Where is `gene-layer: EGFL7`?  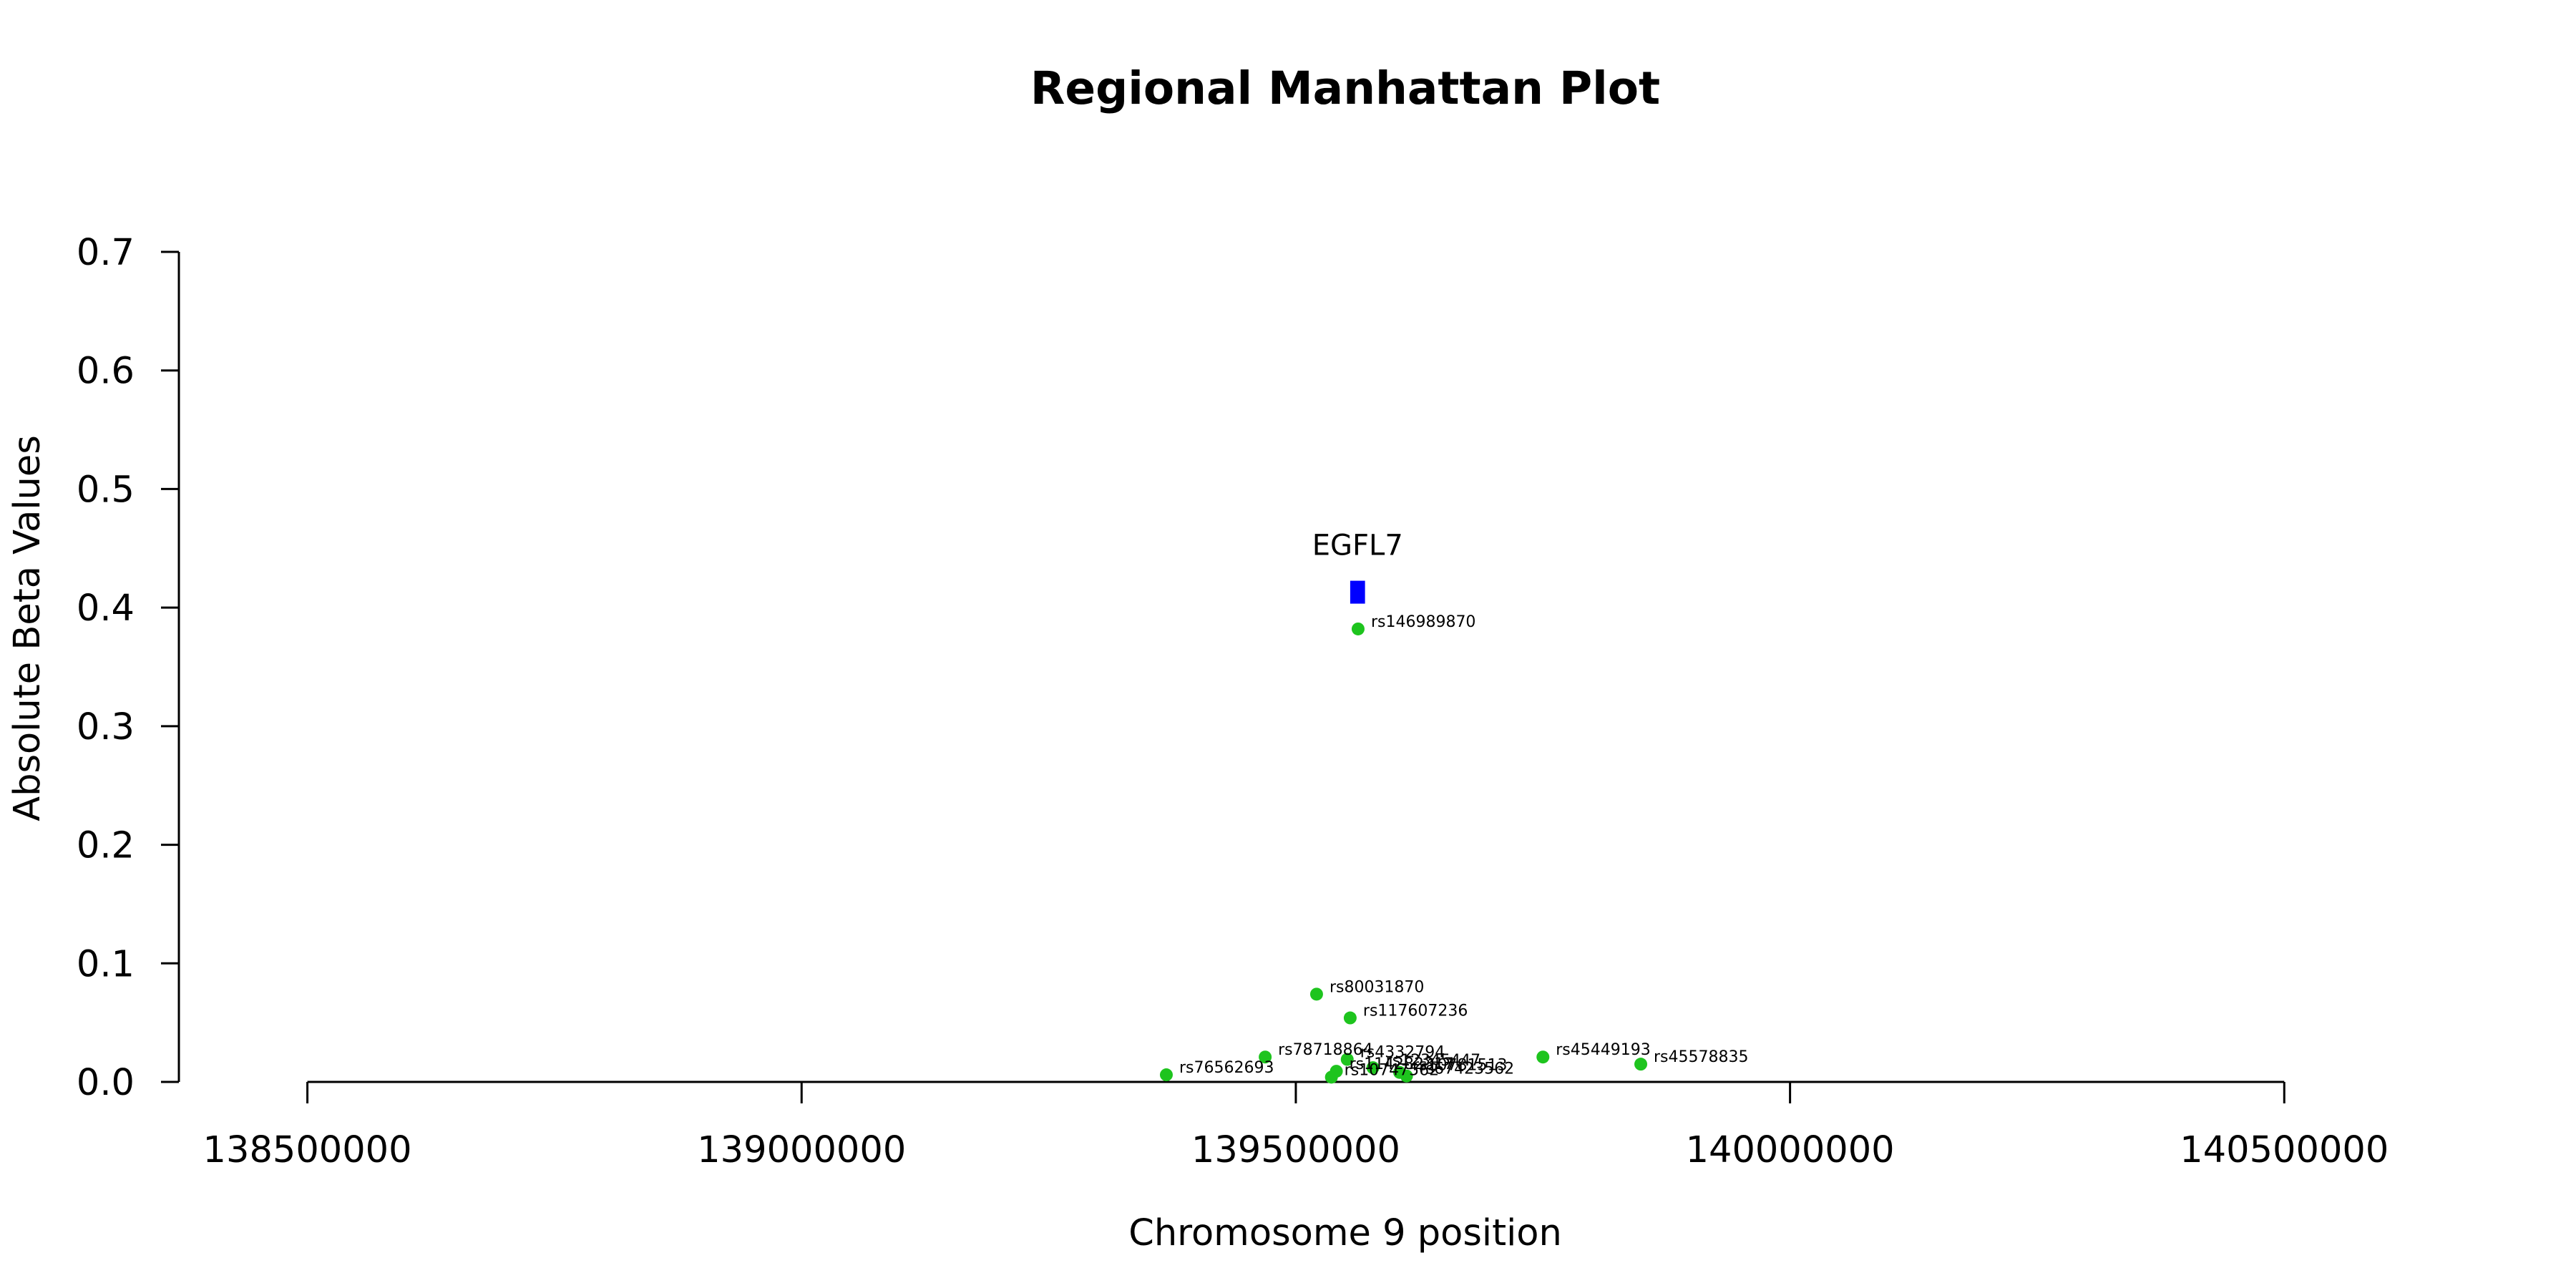 gene-layer: EGFL7 is located at coordinates (1357, 567).